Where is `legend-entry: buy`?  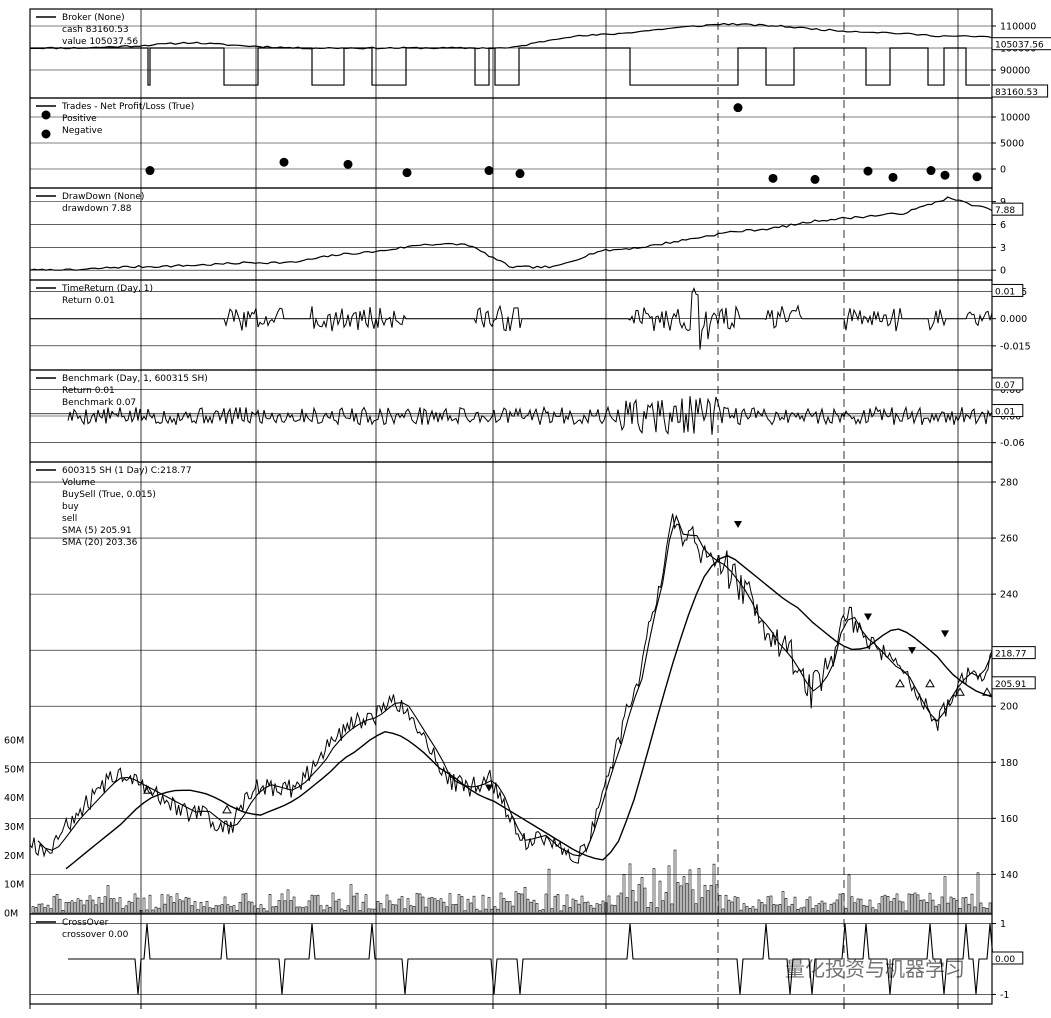 legend-entry: buy is located at coordinates (70, 507).